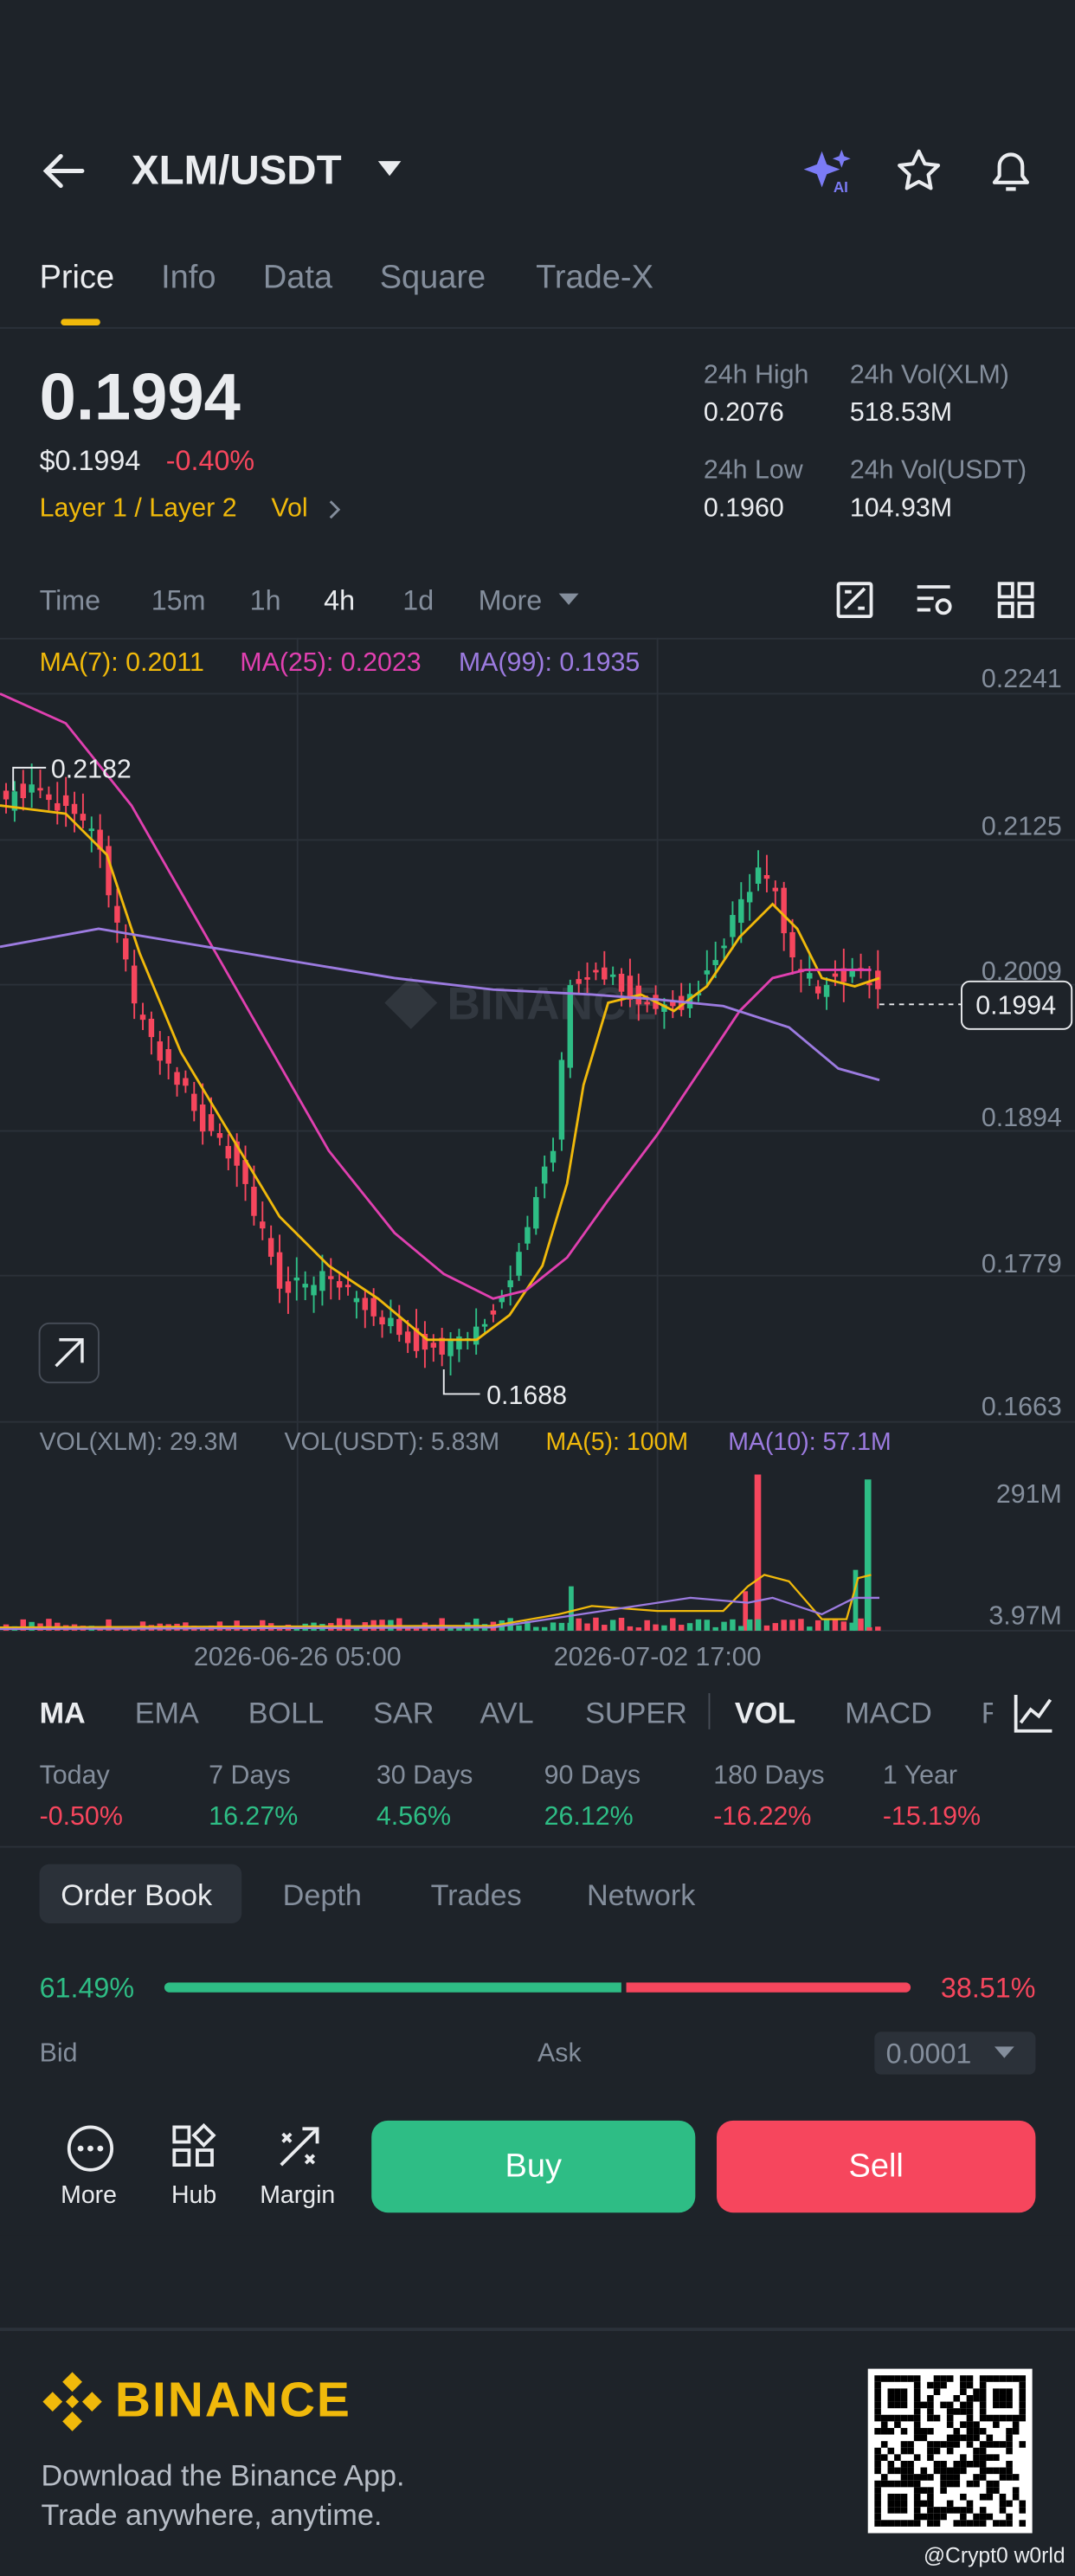 This screenshot has height=2576, width=1075. What do you see at coordinates (934, 600) in the screenshot?
I see `chart-settings-icon` at bounding box center [934, 600].